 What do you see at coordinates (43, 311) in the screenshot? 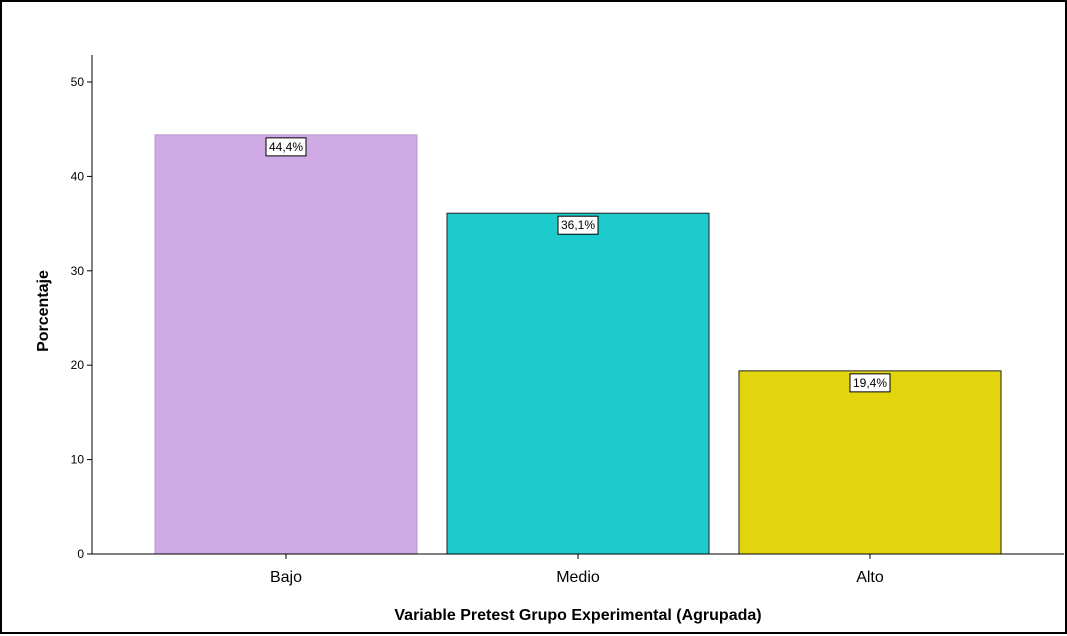
I see `y-axis-label: Porcentaje` at bounding box center [43, 311].